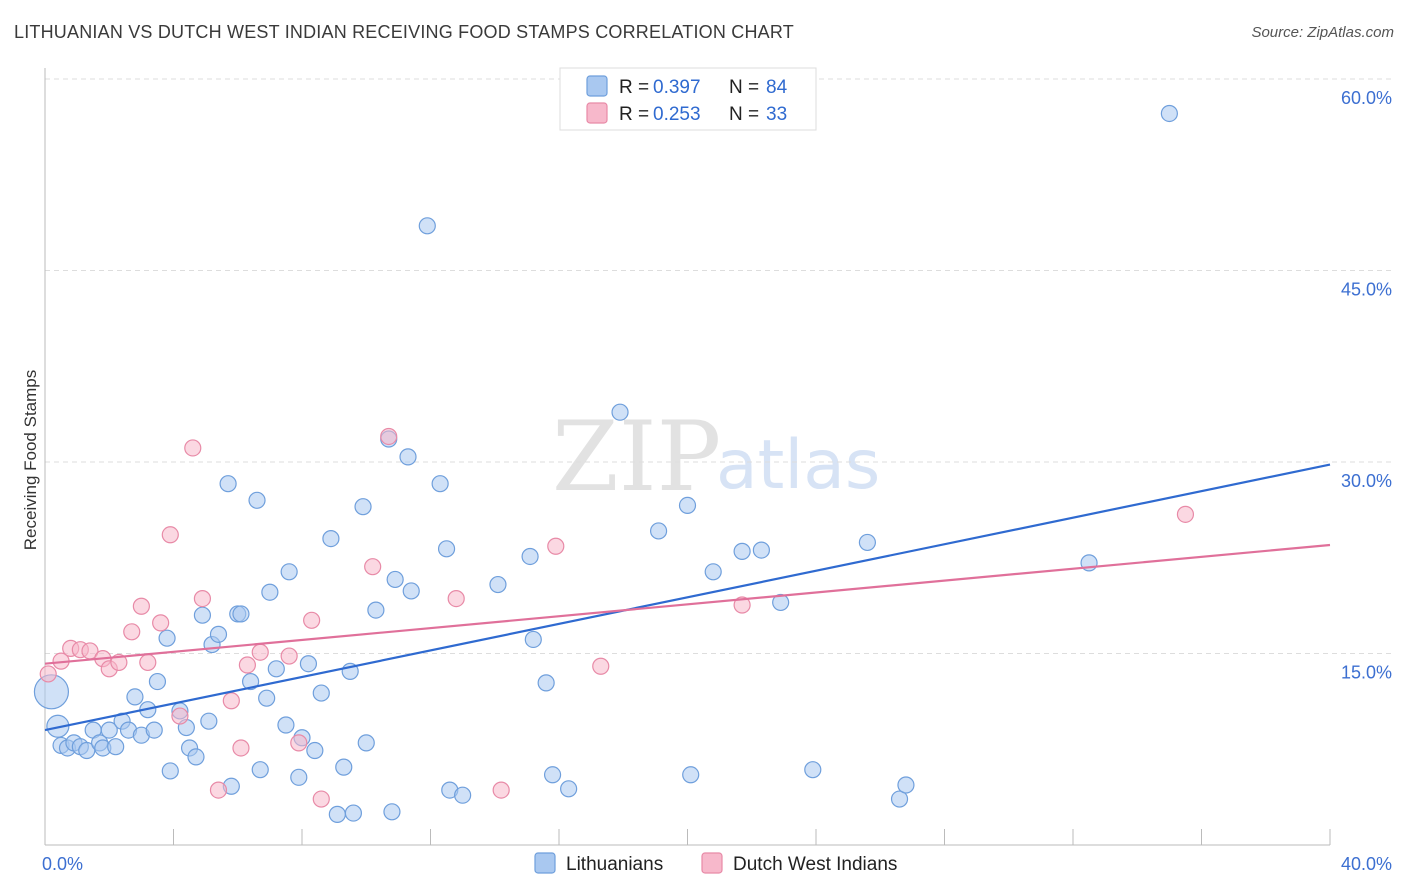 Image resolution: width=1406 pixels, height=892 pixels. Describe the element at coordinates (62, 864) in the screenshot. I see `x-tick-label: 0.0%` at that location.